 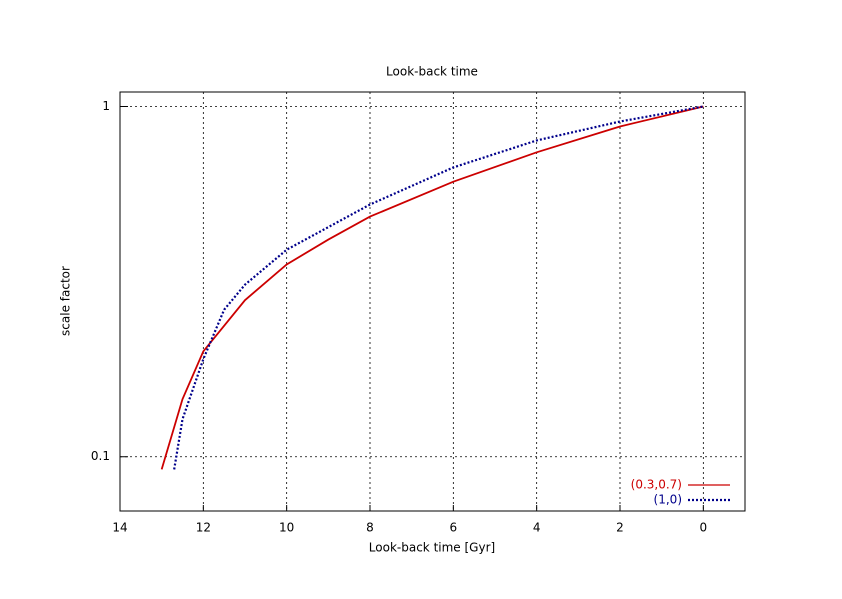 What do you see at coordinates (454, 528) in the screenshot?
I see `x-tick-label: 6` at bounding box center [454, 528].